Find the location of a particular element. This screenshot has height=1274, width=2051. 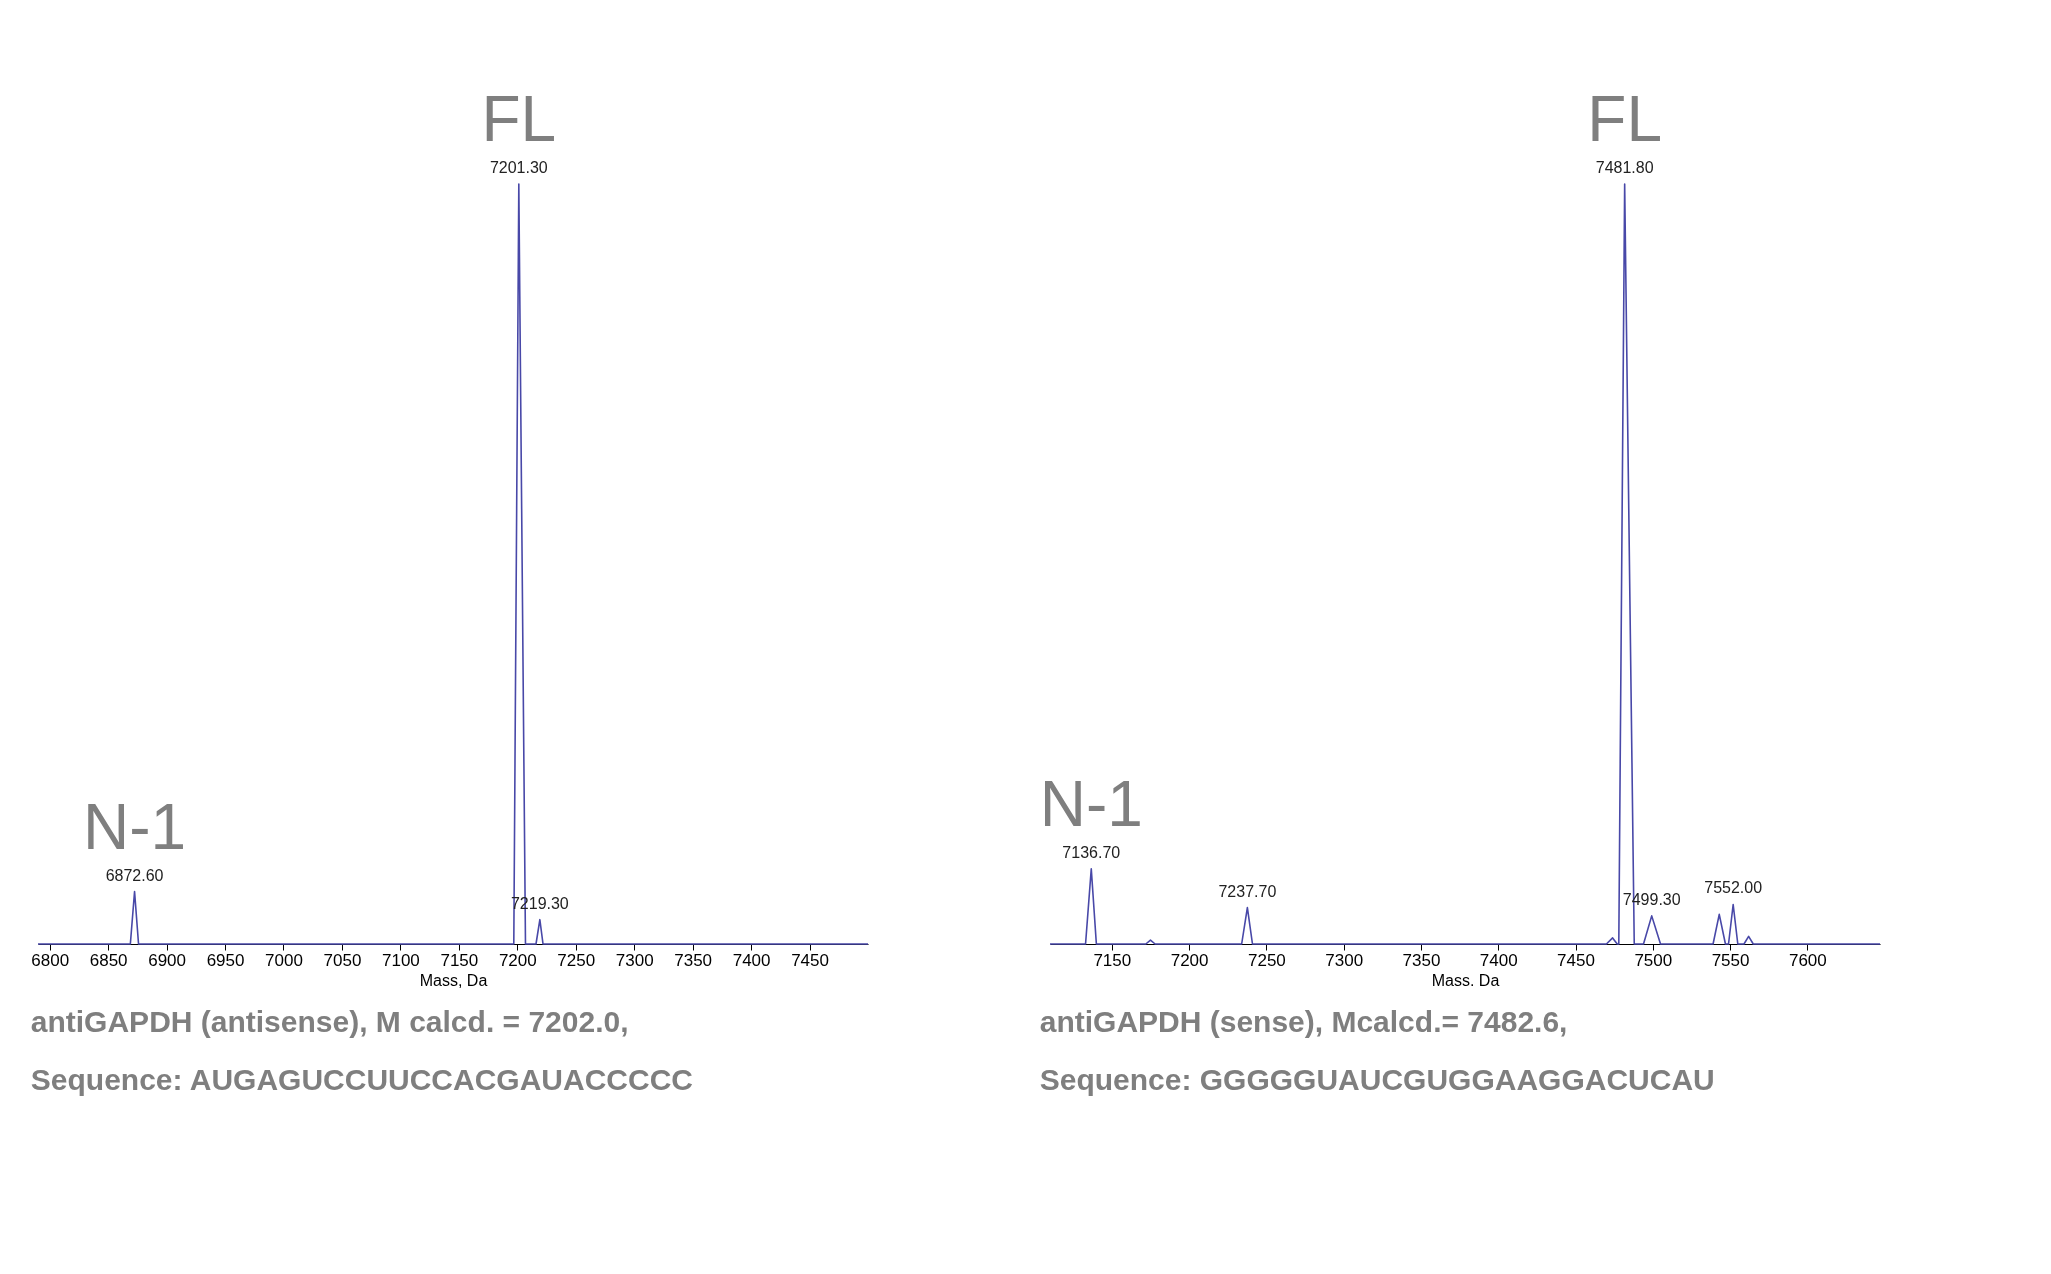

annotation: 7136.70 is located at coordinates (1091, 852).